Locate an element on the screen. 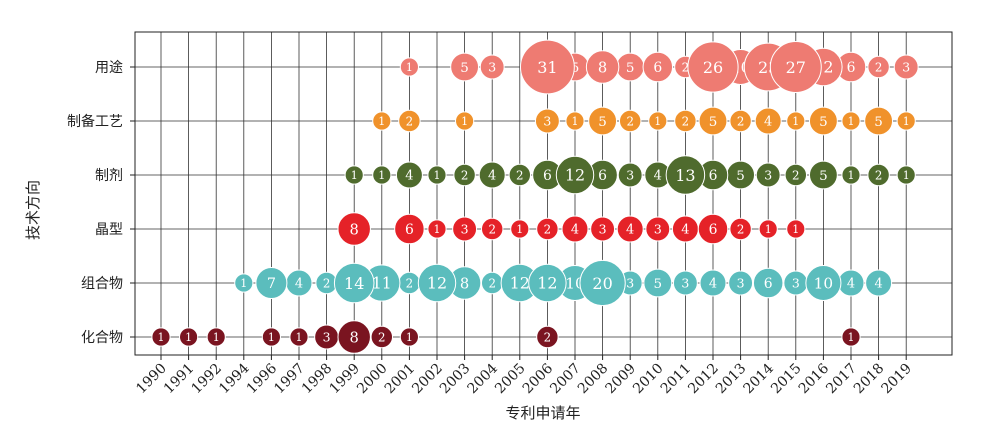 The width and height of the screenshot is (1000, 430). bubble-label-4-1997: 4 is located at coordinates (299, 284).